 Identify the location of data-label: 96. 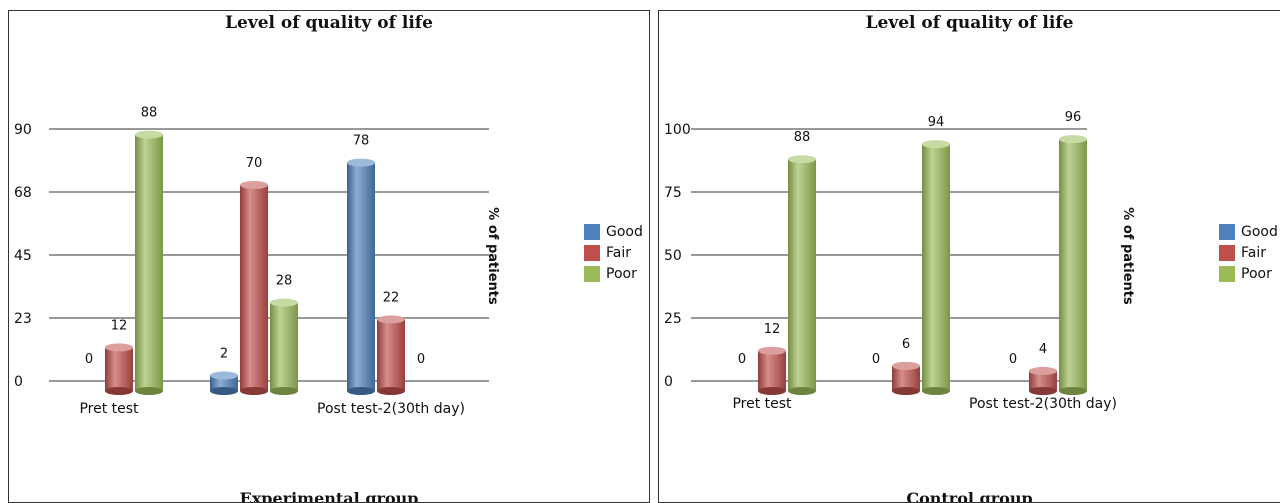
(1073, 117).